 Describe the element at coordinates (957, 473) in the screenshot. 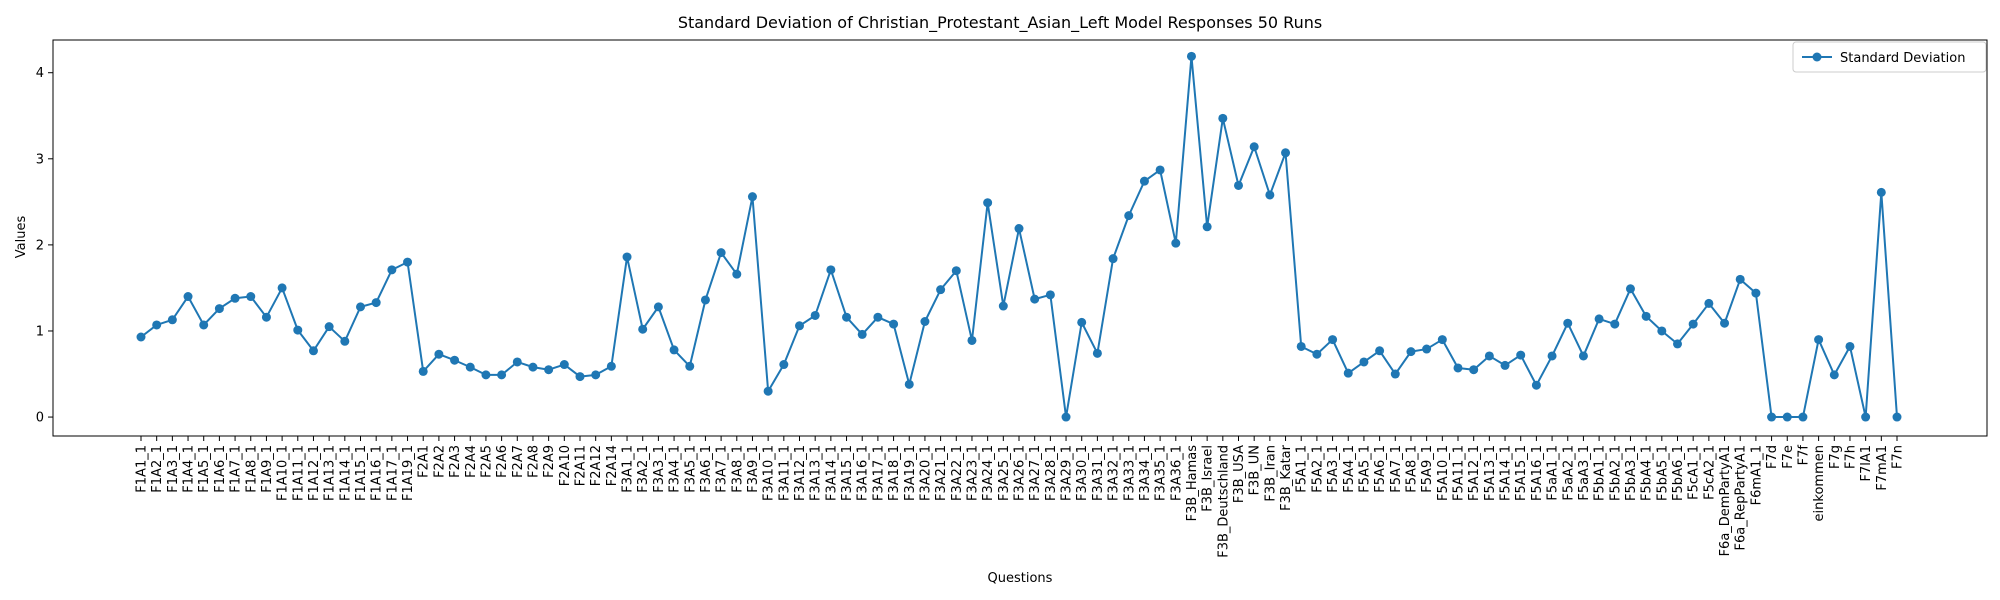

I see `x-tick-label: F3A22_1` at that location.